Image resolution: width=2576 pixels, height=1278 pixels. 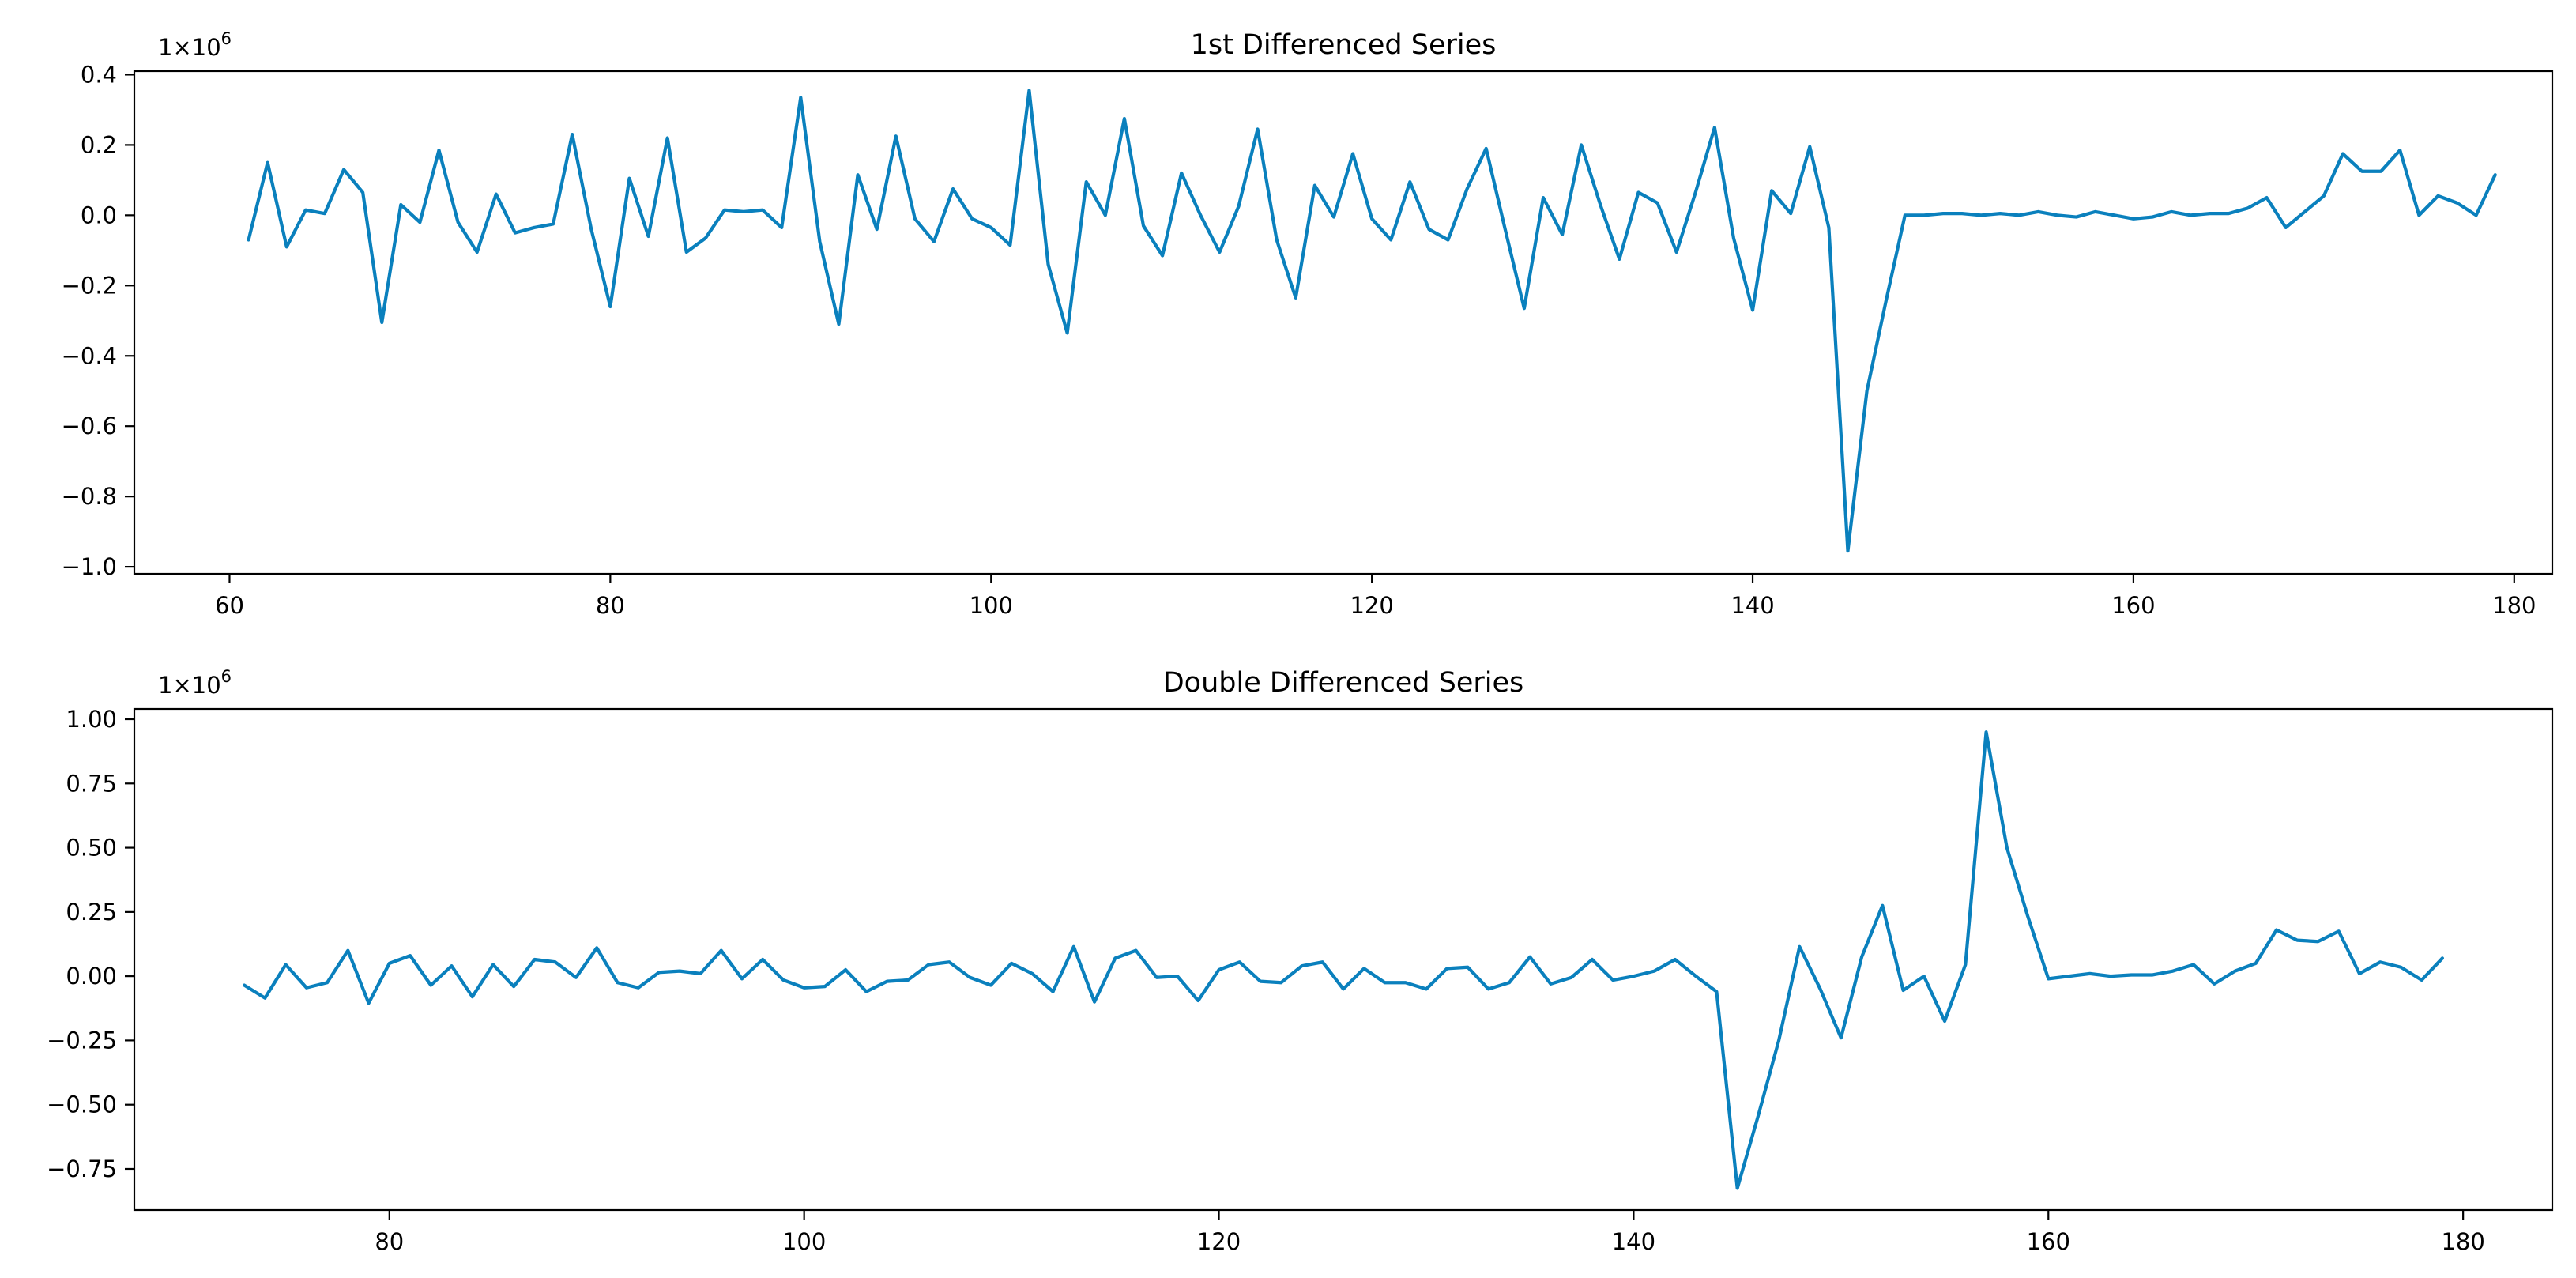 I want to click on bottom-x-tick-label: 80, so click(x=389, y=1241).